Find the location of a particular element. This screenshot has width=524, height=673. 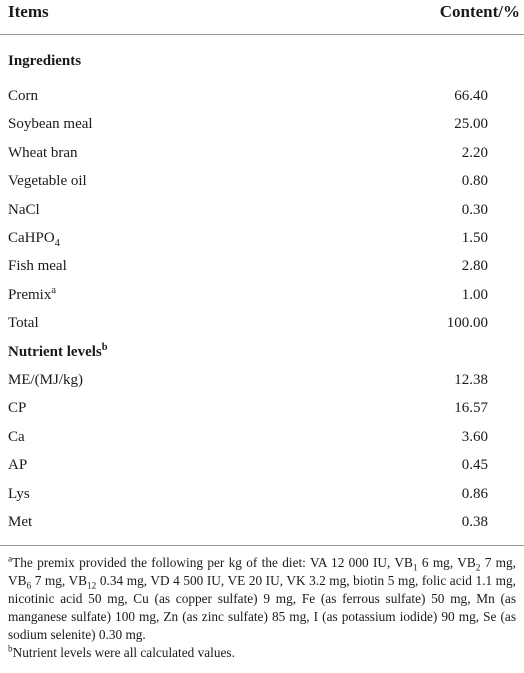

text-run: Met is located at coordinates (20, 521).